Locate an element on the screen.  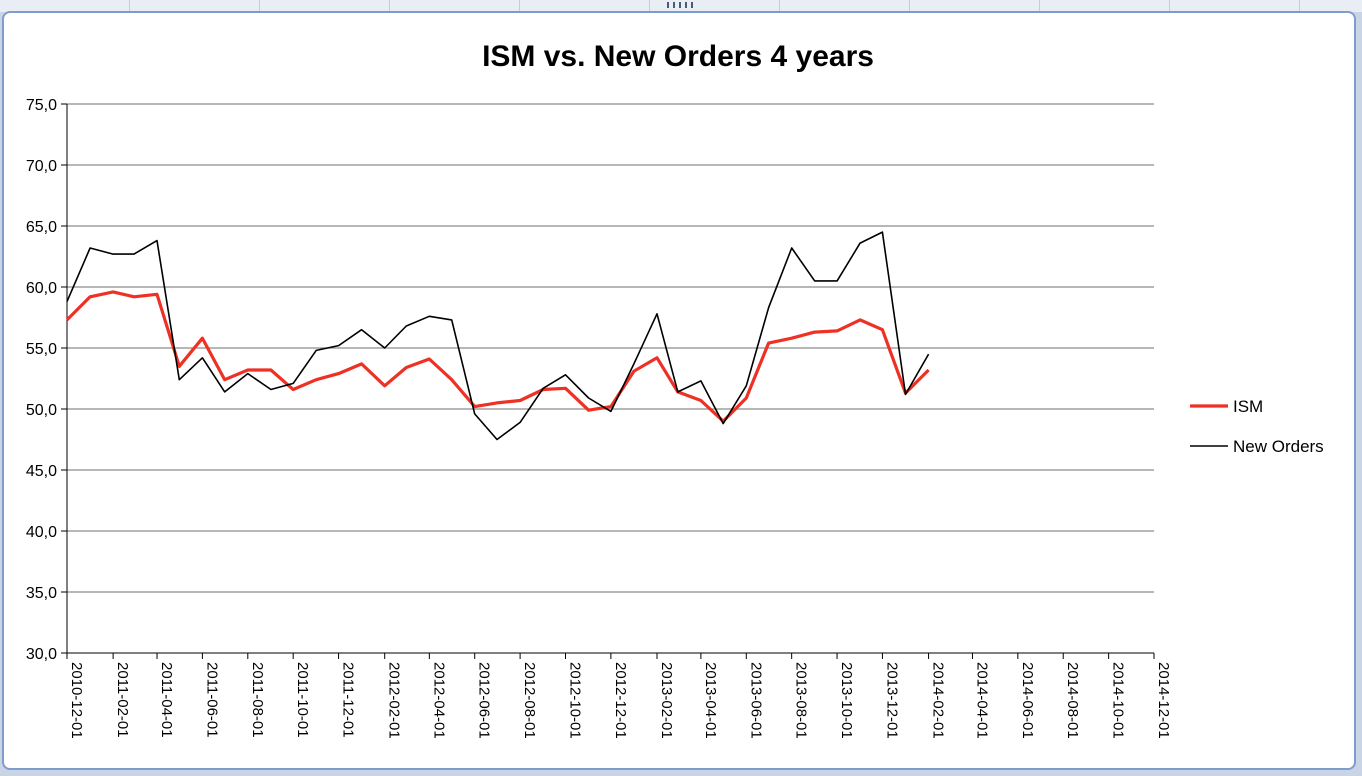
x-tick-label: 2013-08-01 is located at coordinates (801, 700).